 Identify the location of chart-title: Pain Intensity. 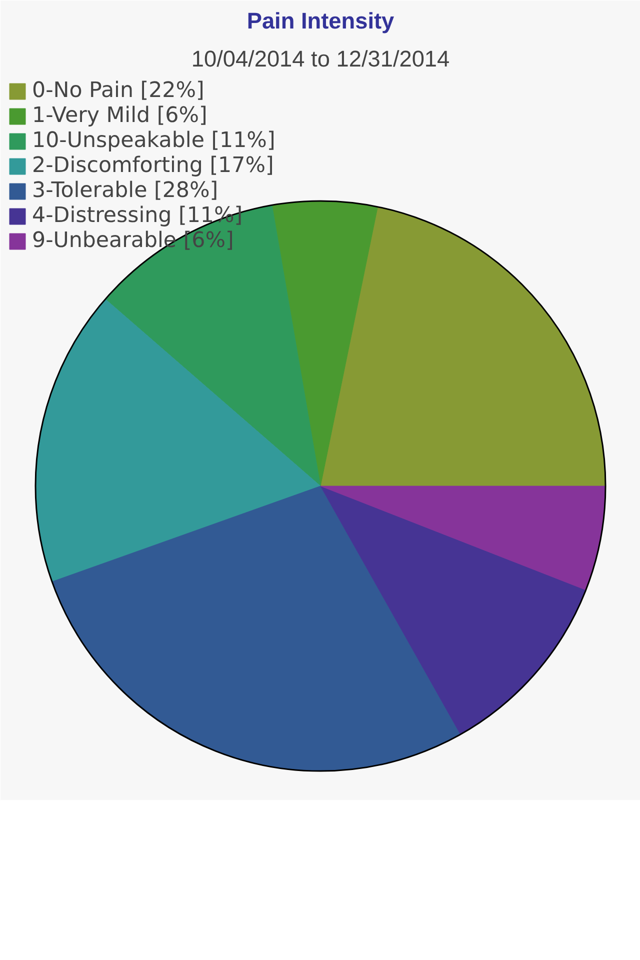
(320, 21).